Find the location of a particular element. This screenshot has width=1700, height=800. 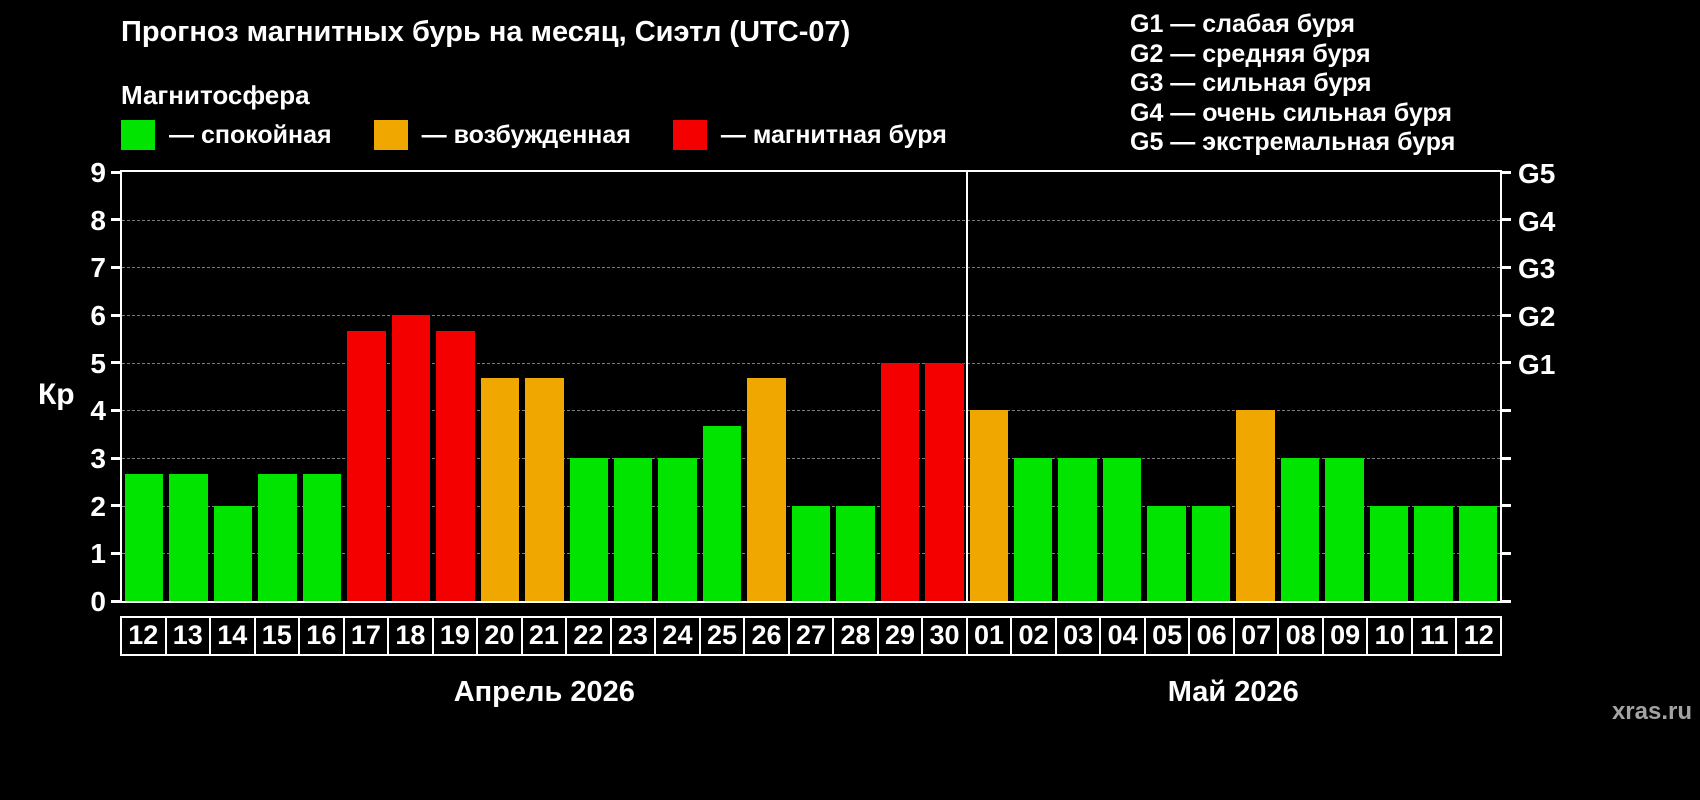

day-label-03: 03 is located at coordinates (1078, 636).